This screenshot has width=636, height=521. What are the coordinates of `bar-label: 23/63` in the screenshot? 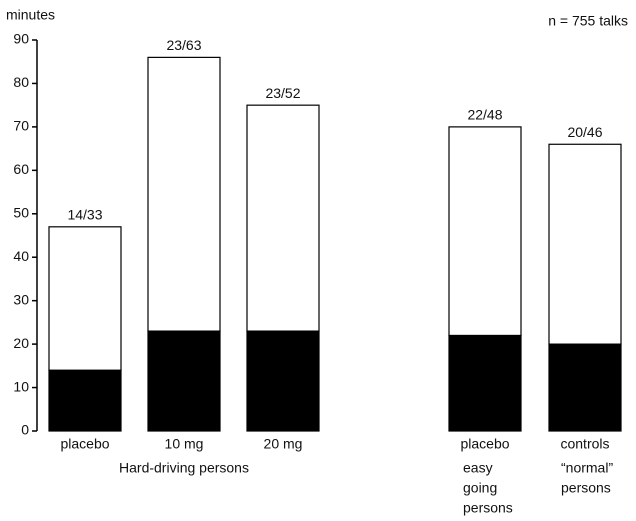 It's located at (183, 45).